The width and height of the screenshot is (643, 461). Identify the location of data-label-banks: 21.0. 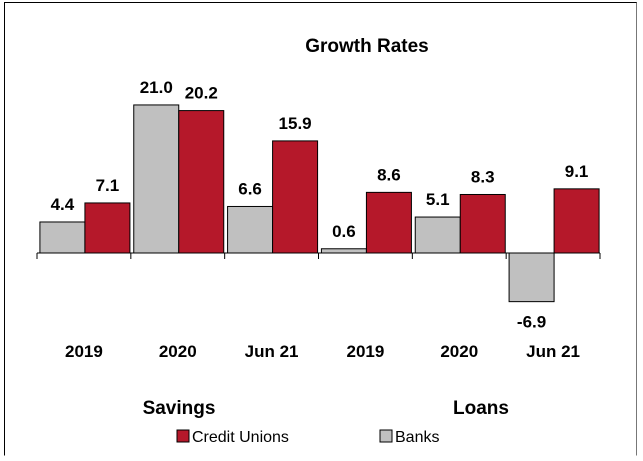
(156, 87).